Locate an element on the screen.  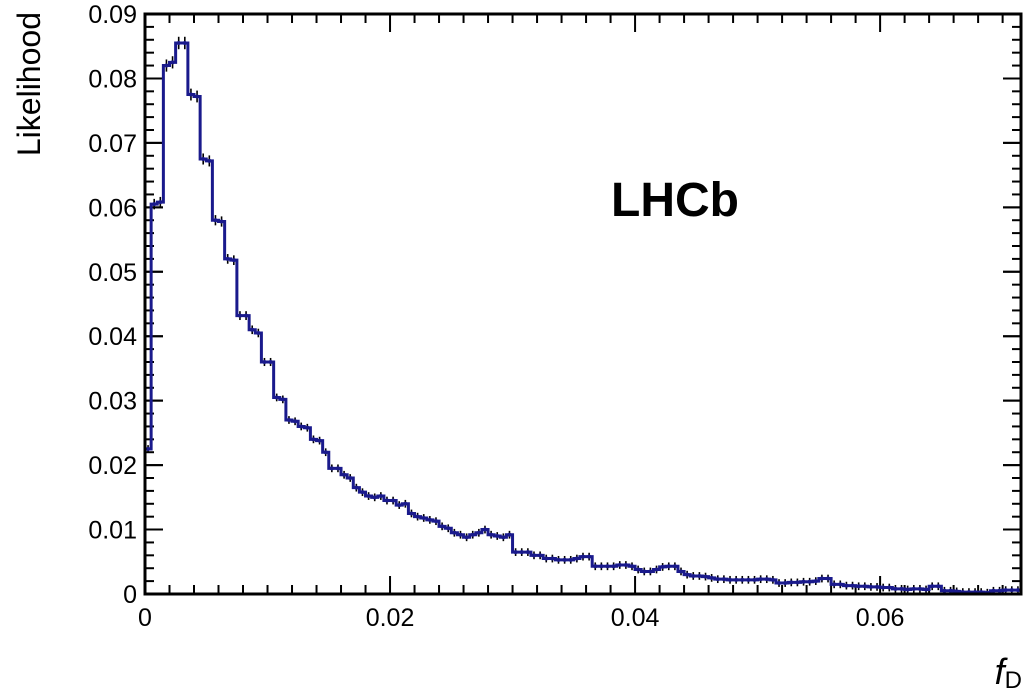
x-axis-title: fD is located at coordinates (1008, 672).